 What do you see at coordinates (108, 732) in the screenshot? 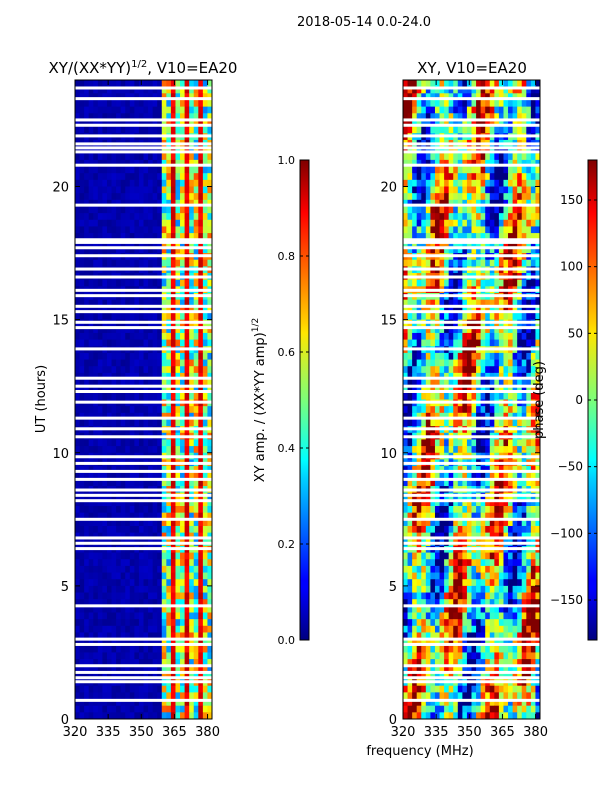
I see `x-tick-label: 335` at bounding box center [108, 732].